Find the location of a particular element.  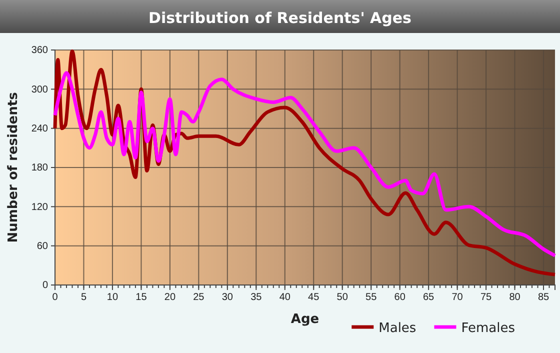

x-tick-label: 15 is located at coordinates (142, 298).